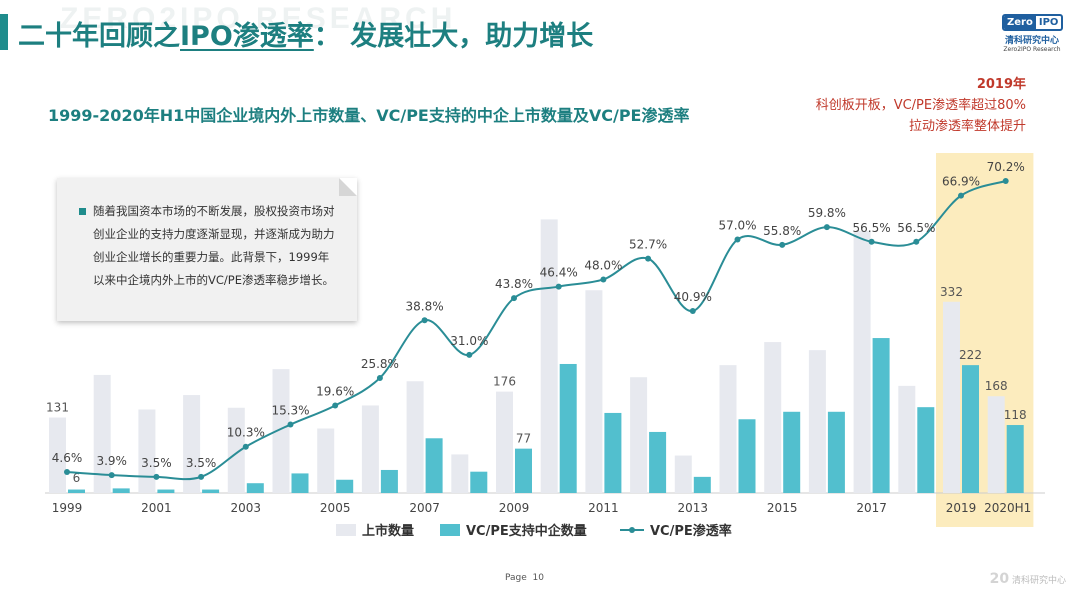 This screenshot has height=608, width=1080. Describe the element at coordinates (335, 391) in the screenshot. I see `data-label-rate: 19.6%` at that location.